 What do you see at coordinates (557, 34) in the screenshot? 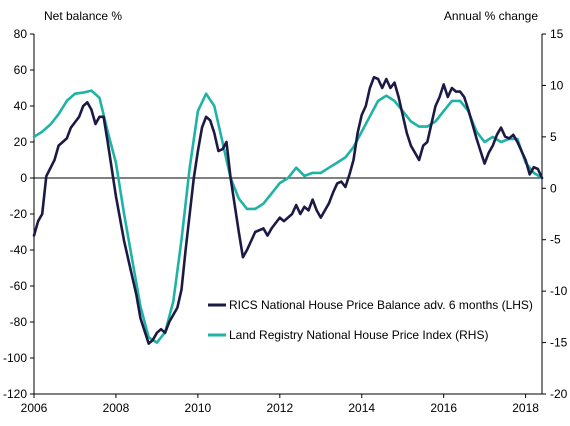
I see `right-tick-label: 15` at bounding box center [557, 34].